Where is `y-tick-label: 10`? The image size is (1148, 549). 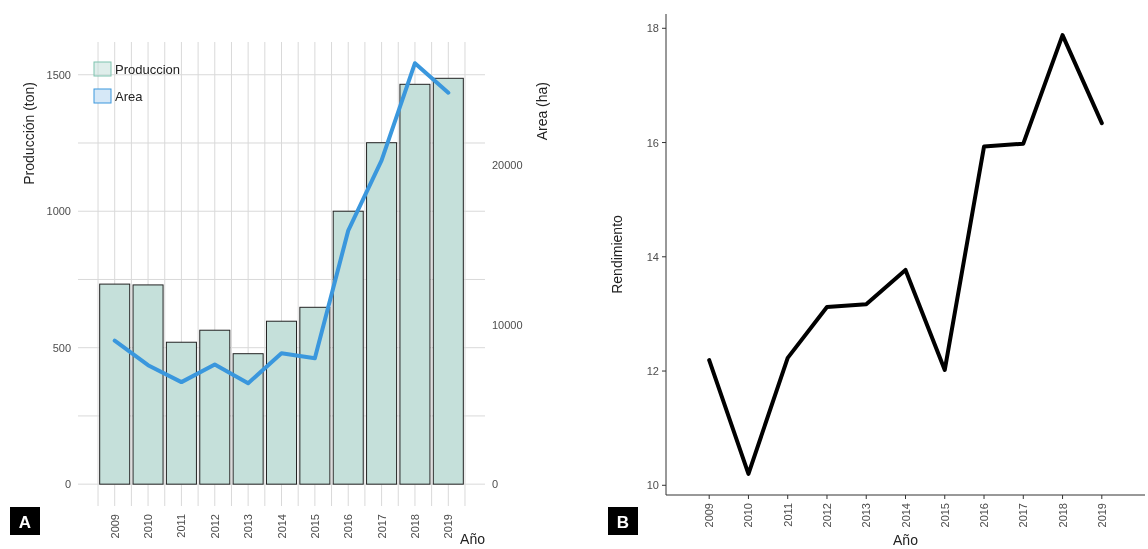
y-tick-label: 10 is located at coordinates (652, 485).